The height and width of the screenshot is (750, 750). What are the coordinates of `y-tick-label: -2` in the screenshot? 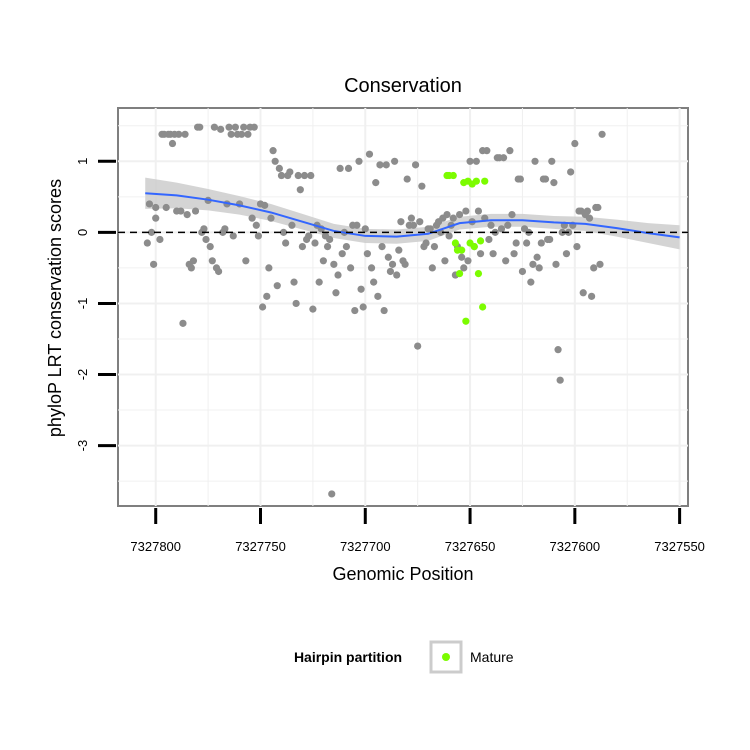 It's located at (82, 375).